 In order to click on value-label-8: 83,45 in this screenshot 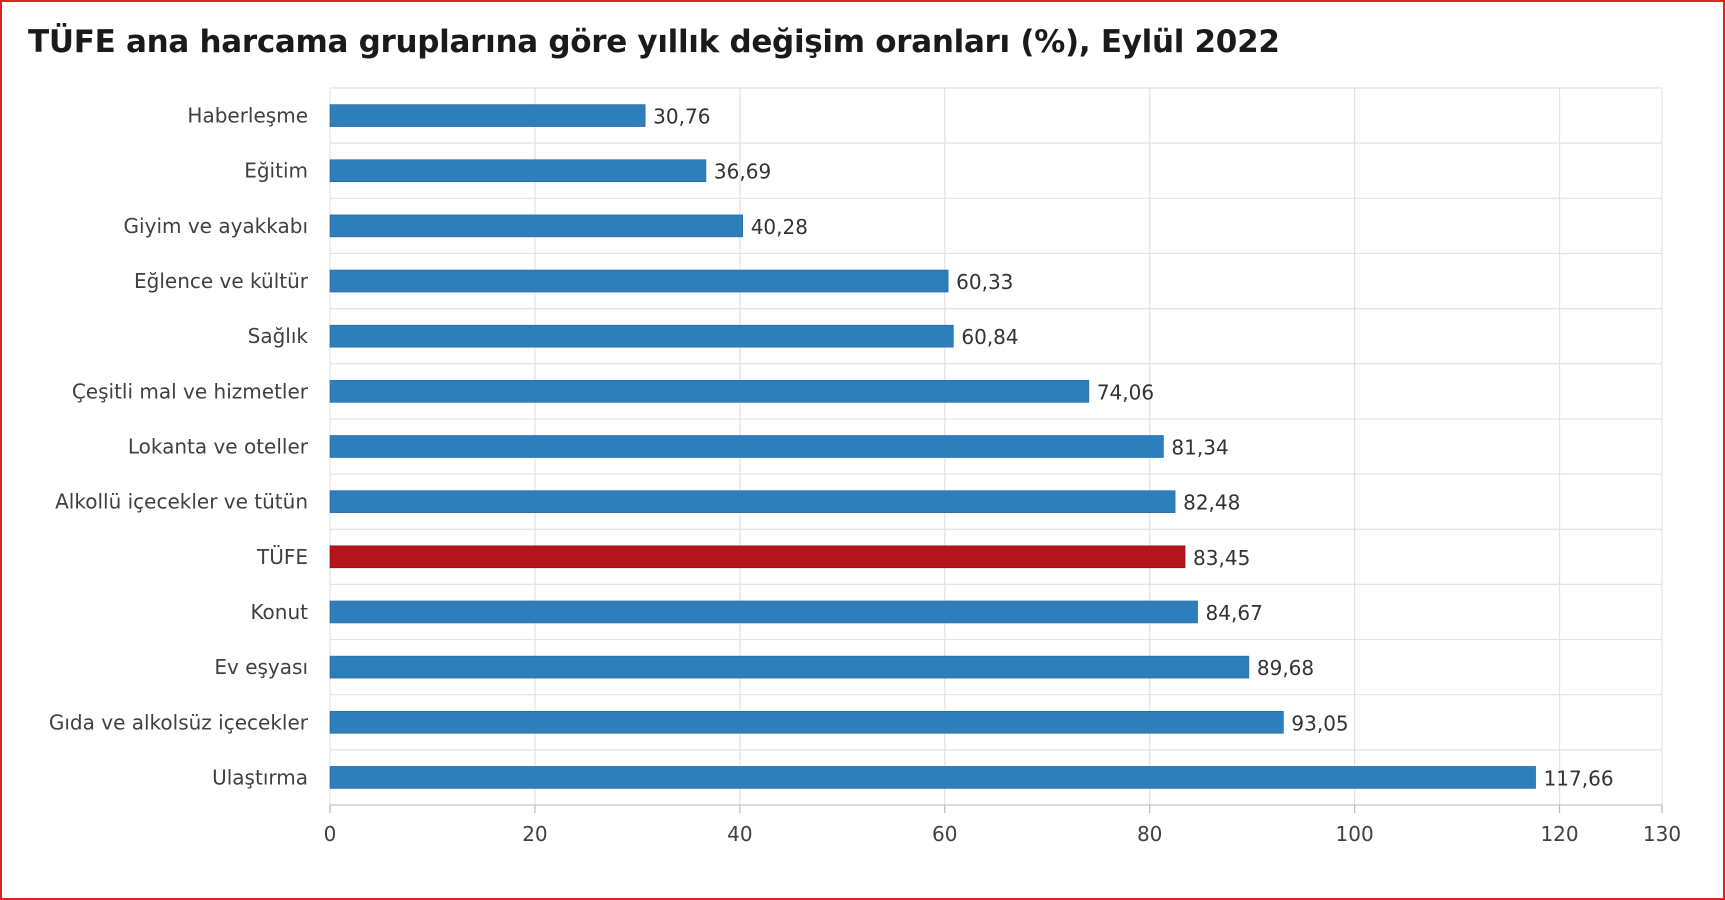, I will do `click(1221, 558)`.